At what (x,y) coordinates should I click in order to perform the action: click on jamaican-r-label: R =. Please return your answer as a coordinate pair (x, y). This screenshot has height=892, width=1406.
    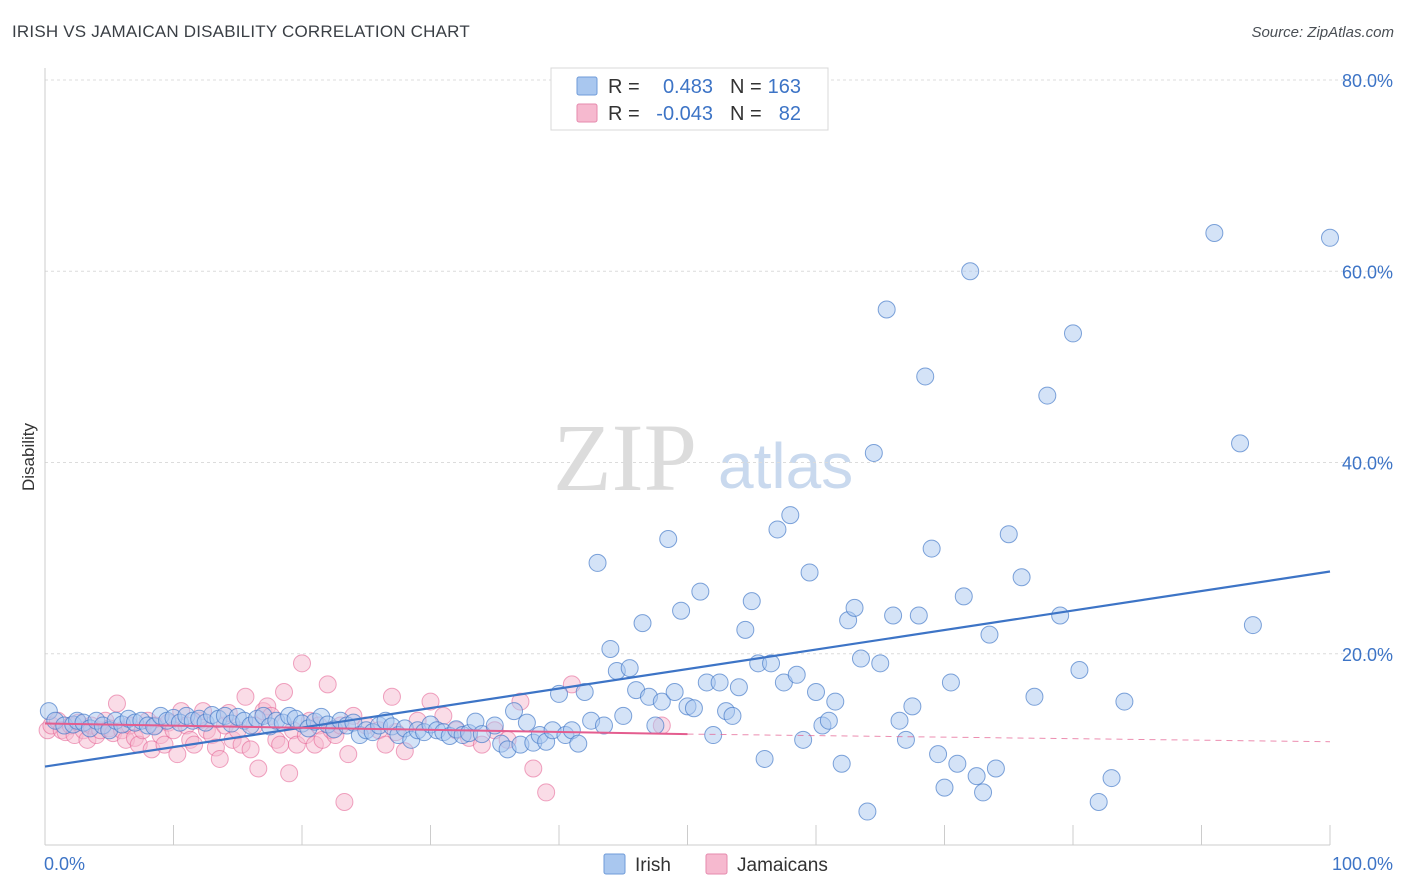
    Looking at the image, I should click on (624, 114).